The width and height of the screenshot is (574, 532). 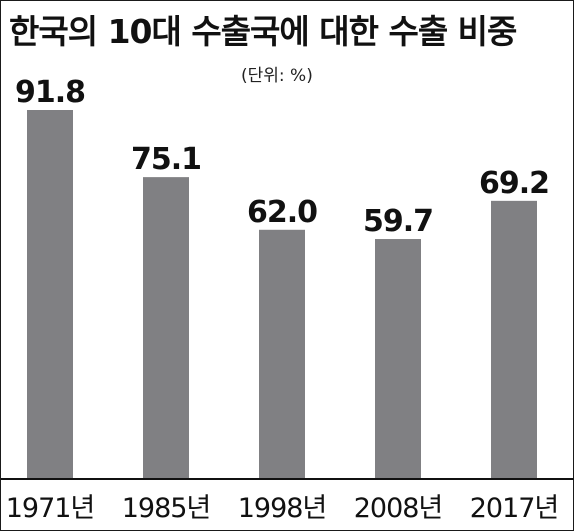 I want to click on category-label-2: 1985년, so click(x=166, y=508).